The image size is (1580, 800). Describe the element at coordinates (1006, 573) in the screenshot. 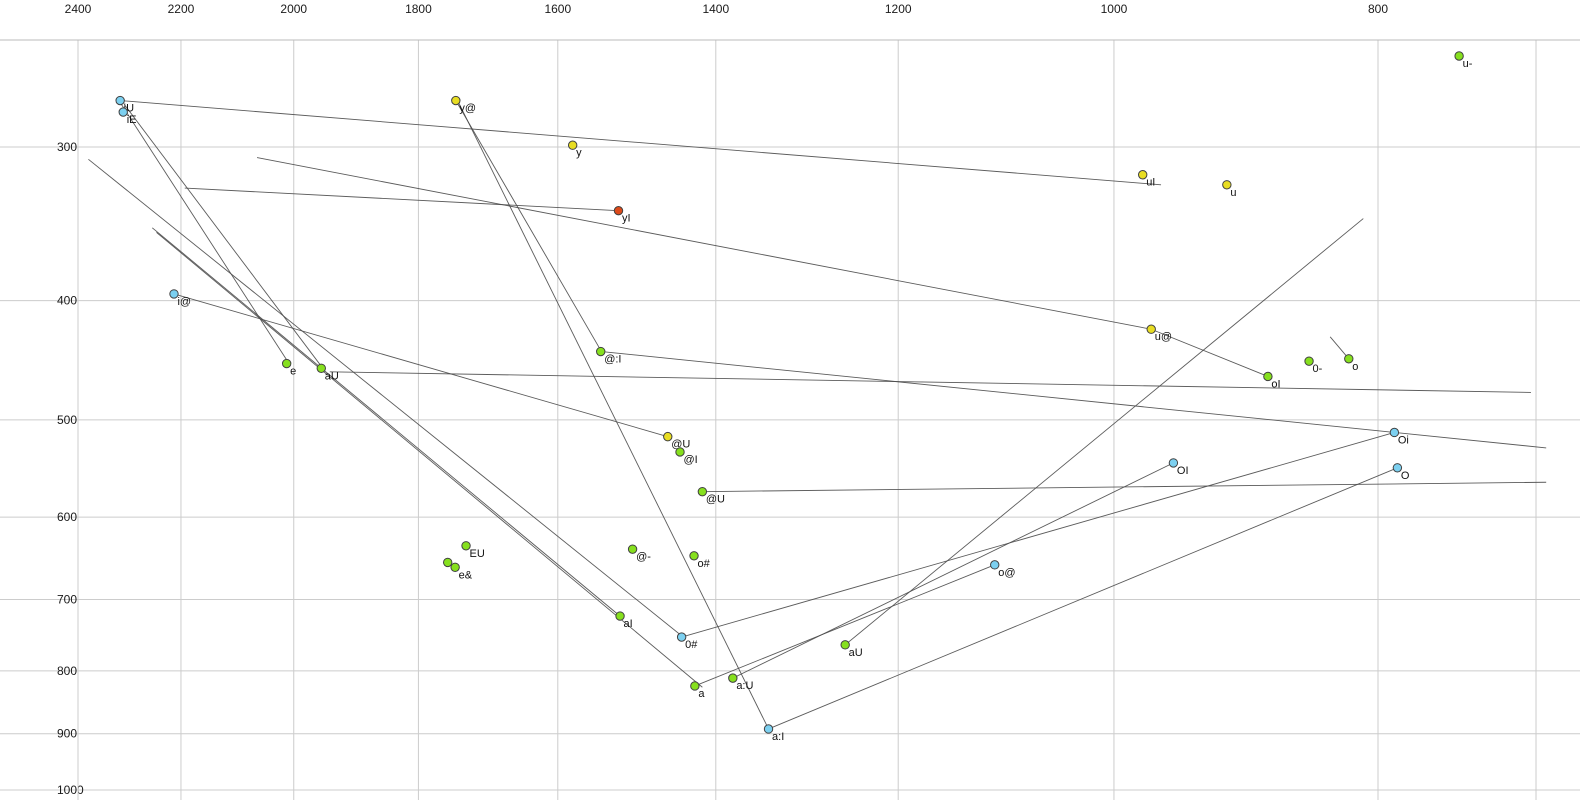

I see `point-label: o@` at that location.